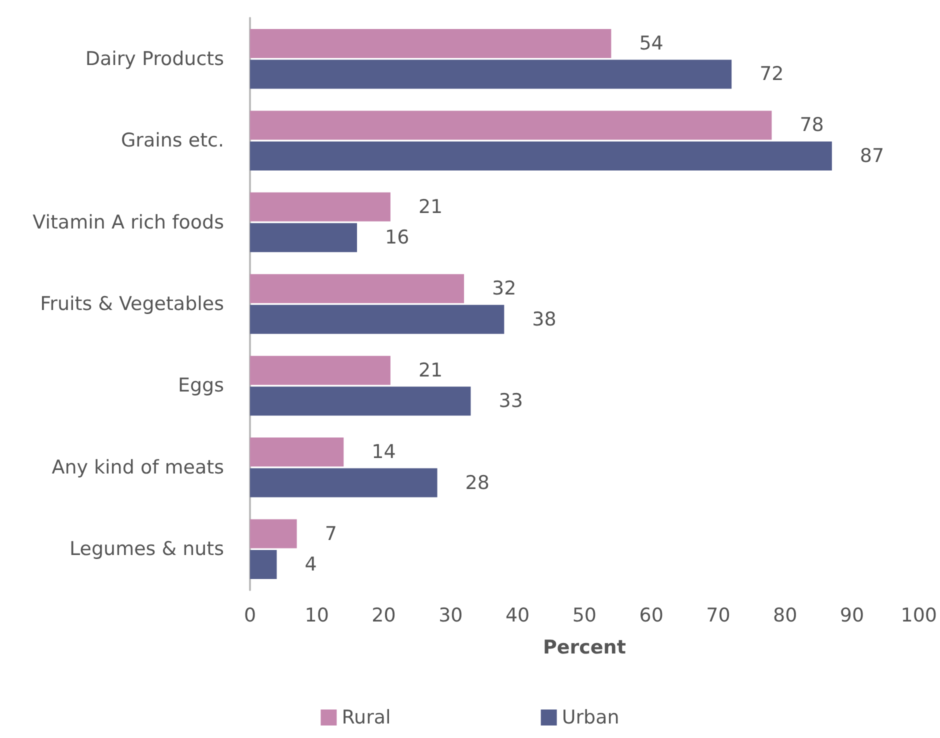 The image size is (940, 738). Describe the element at coordinates (366, 717) in the screenshot. I see `legend-label: Rural` at that location.